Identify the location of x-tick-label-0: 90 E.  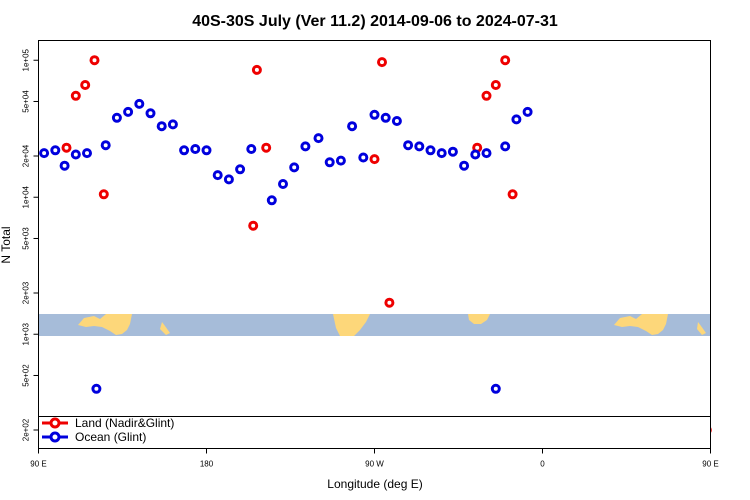
(38, 464).